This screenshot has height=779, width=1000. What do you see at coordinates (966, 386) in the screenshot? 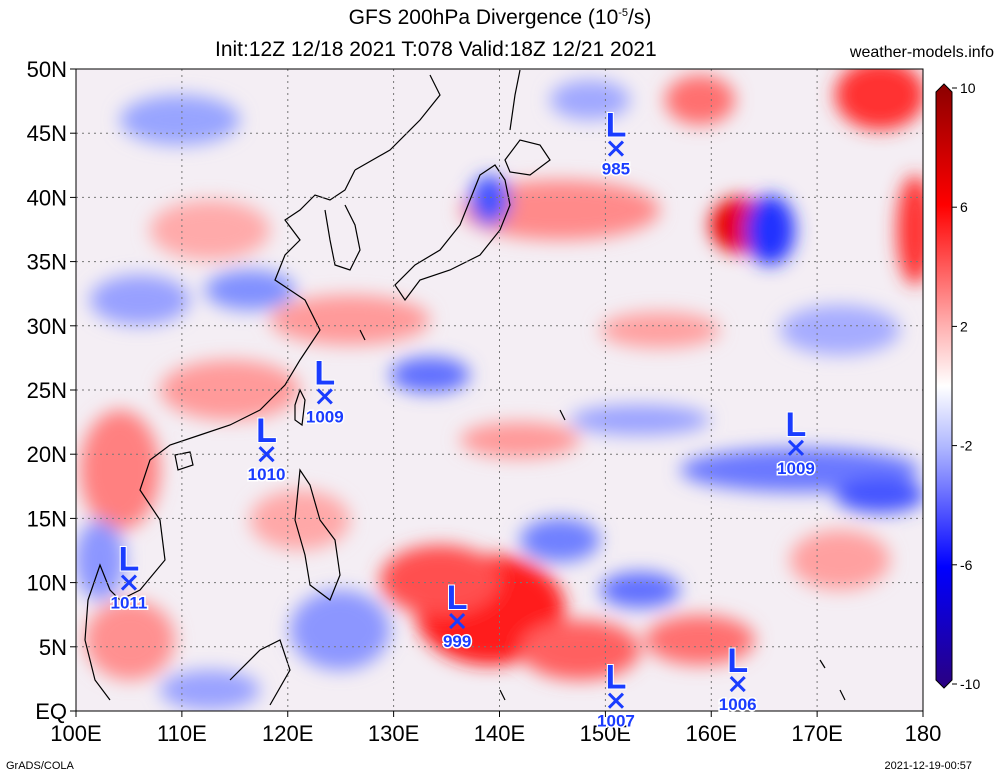
I see `colorbar-labels: 10 6 2 -2 -6 -10` at bounding box center [966, 386].